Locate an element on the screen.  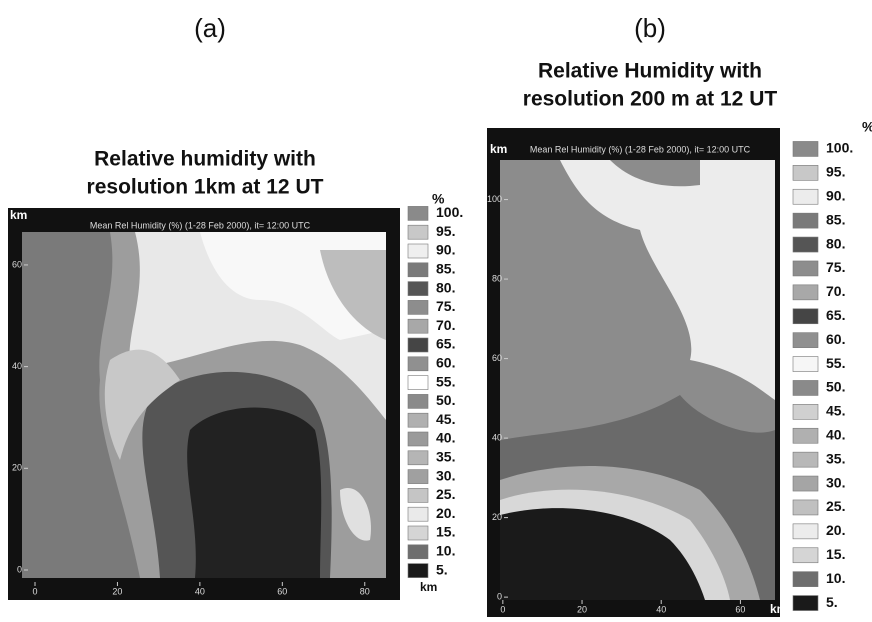
legend-label: 100. is located at coordinates (839, 148).